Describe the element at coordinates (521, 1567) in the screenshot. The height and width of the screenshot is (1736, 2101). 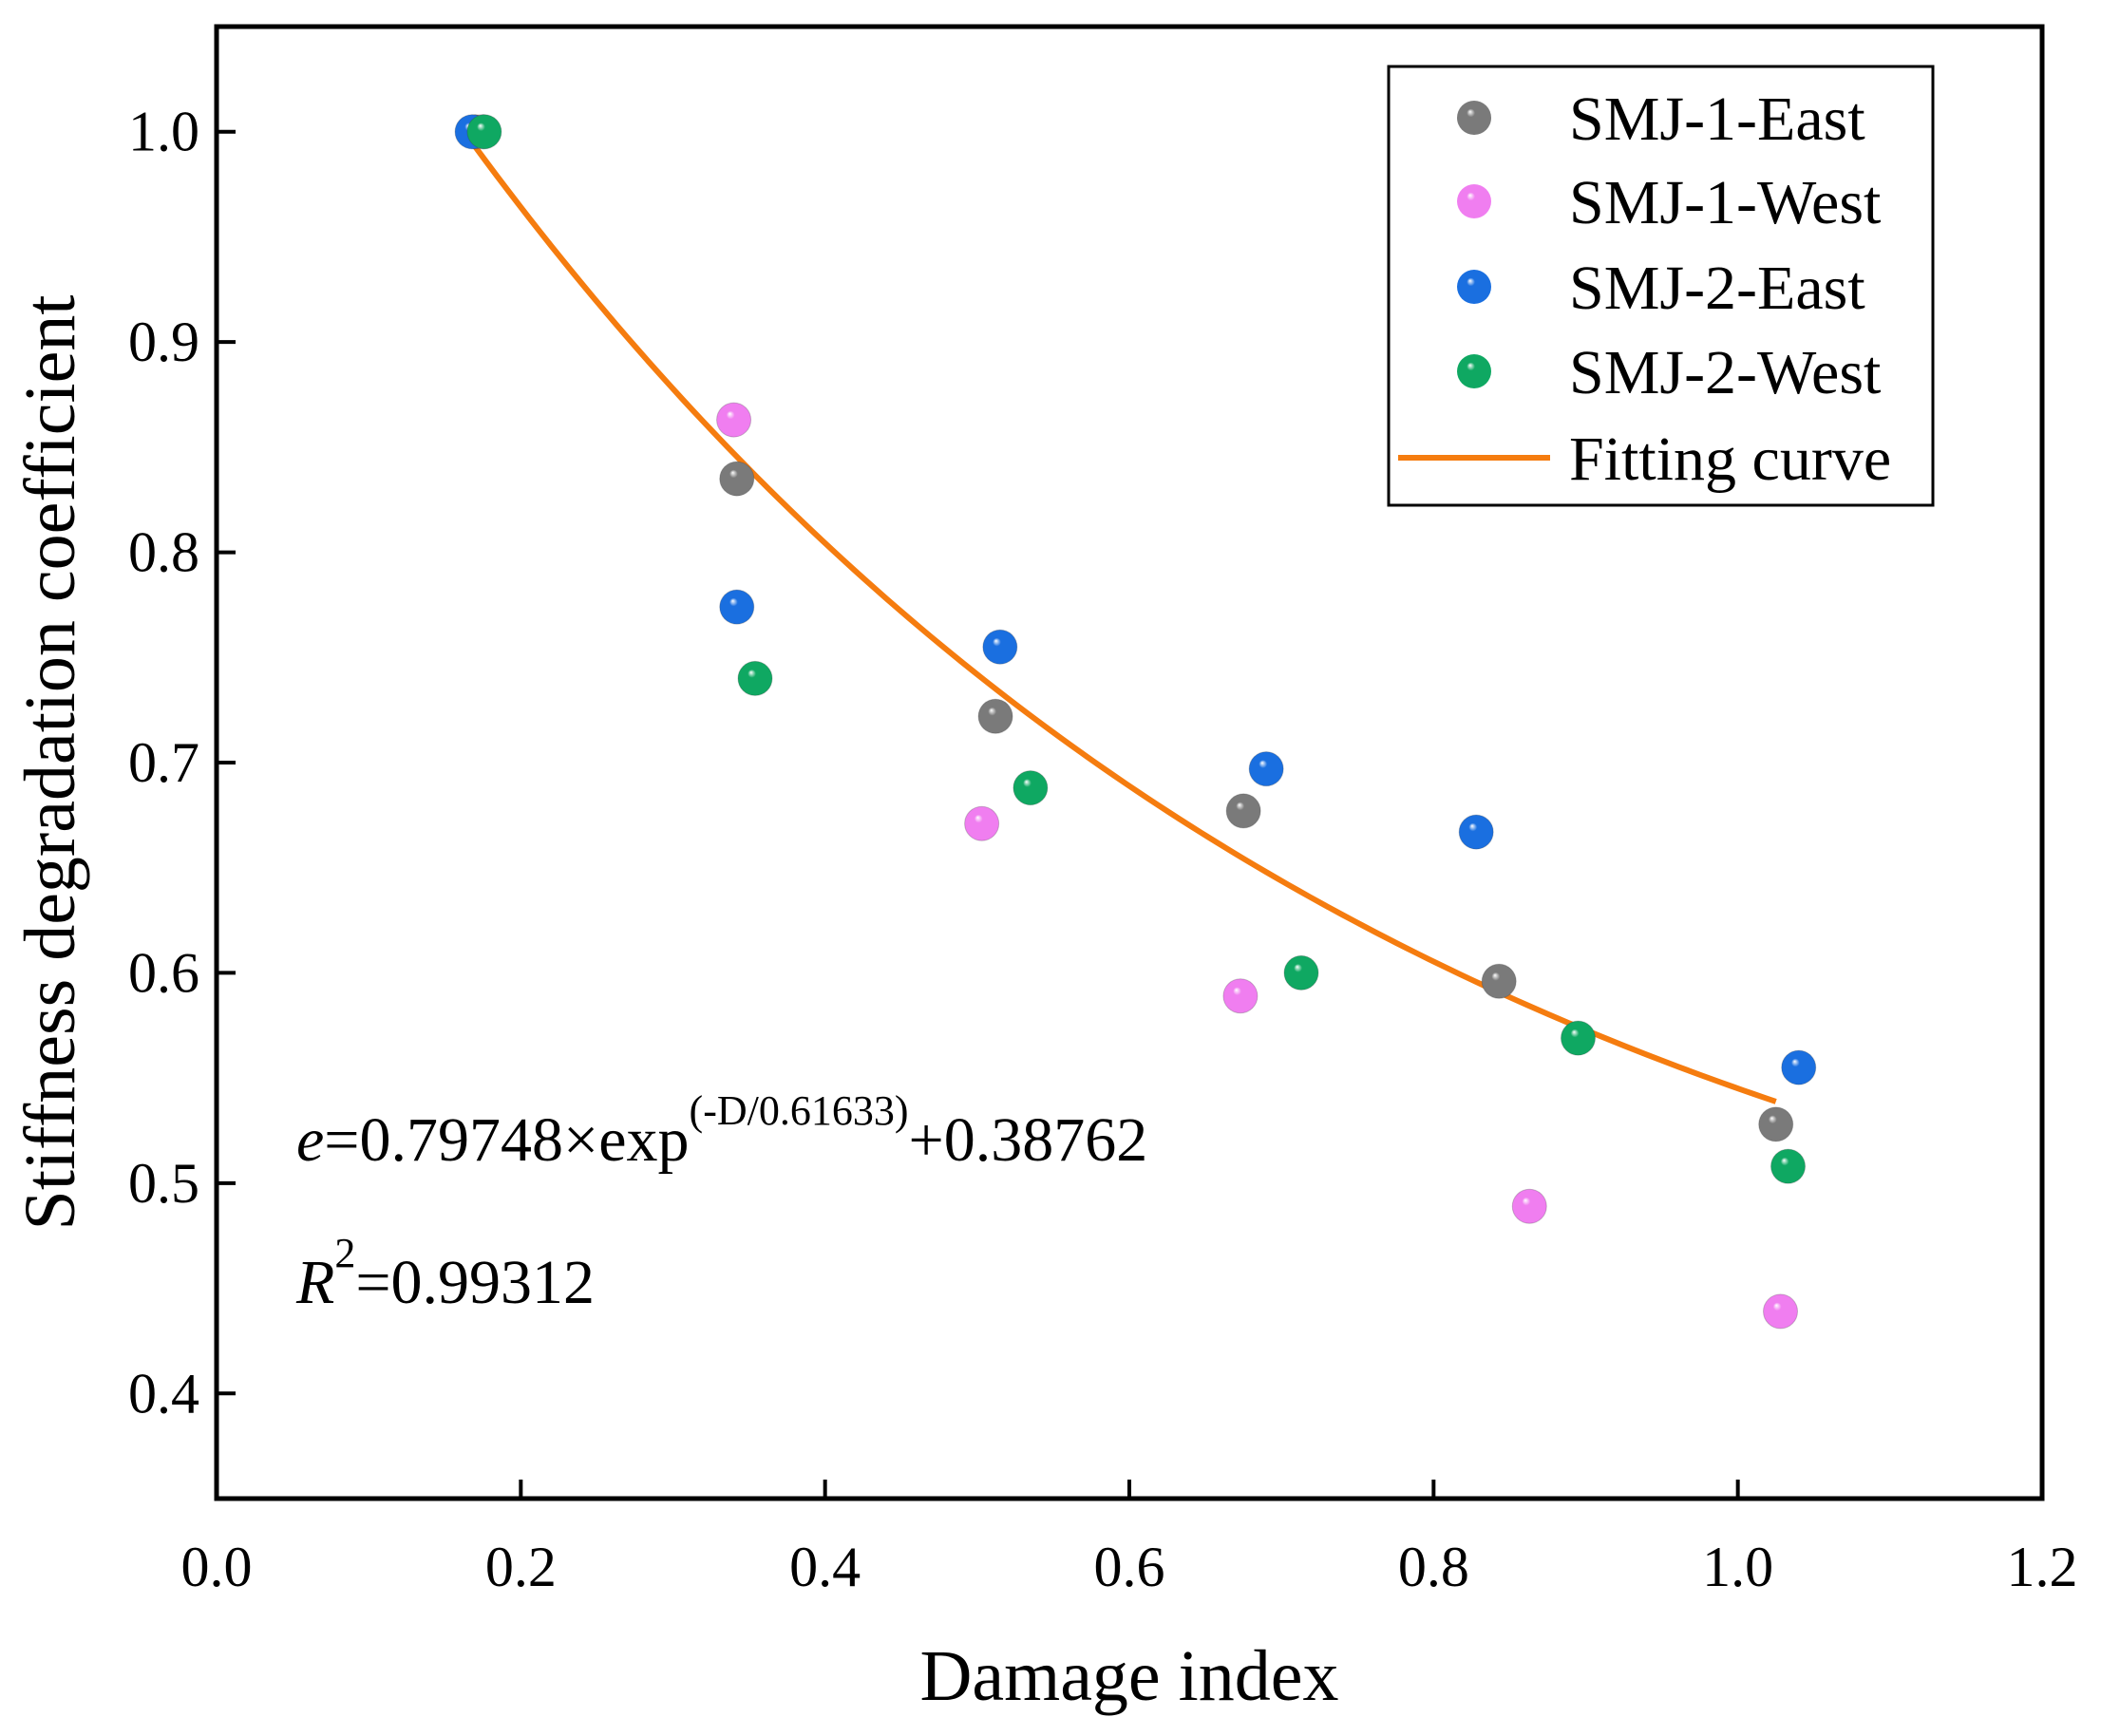
I see `x-tick-label: 0.2` at that location.